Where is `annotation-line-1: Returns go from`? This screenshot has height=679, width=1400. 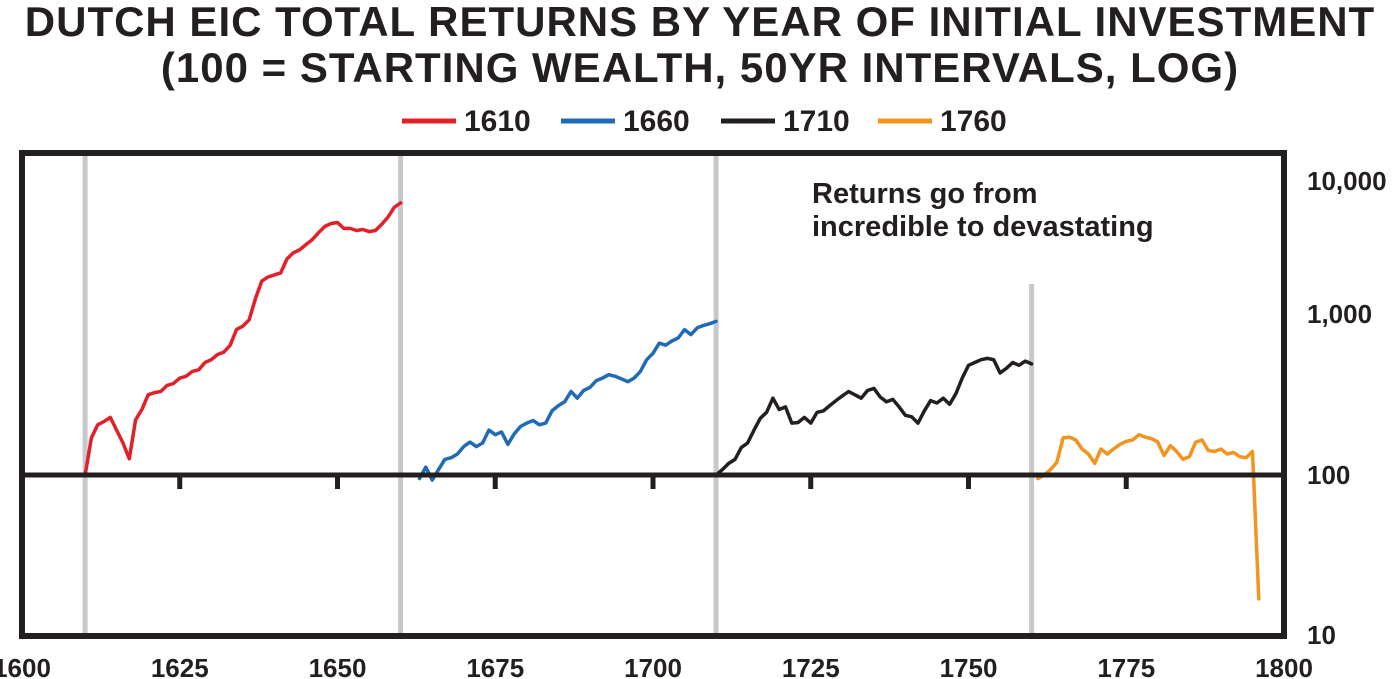 annotation-line-1: Returns go from is located at coordinates (925, 194).